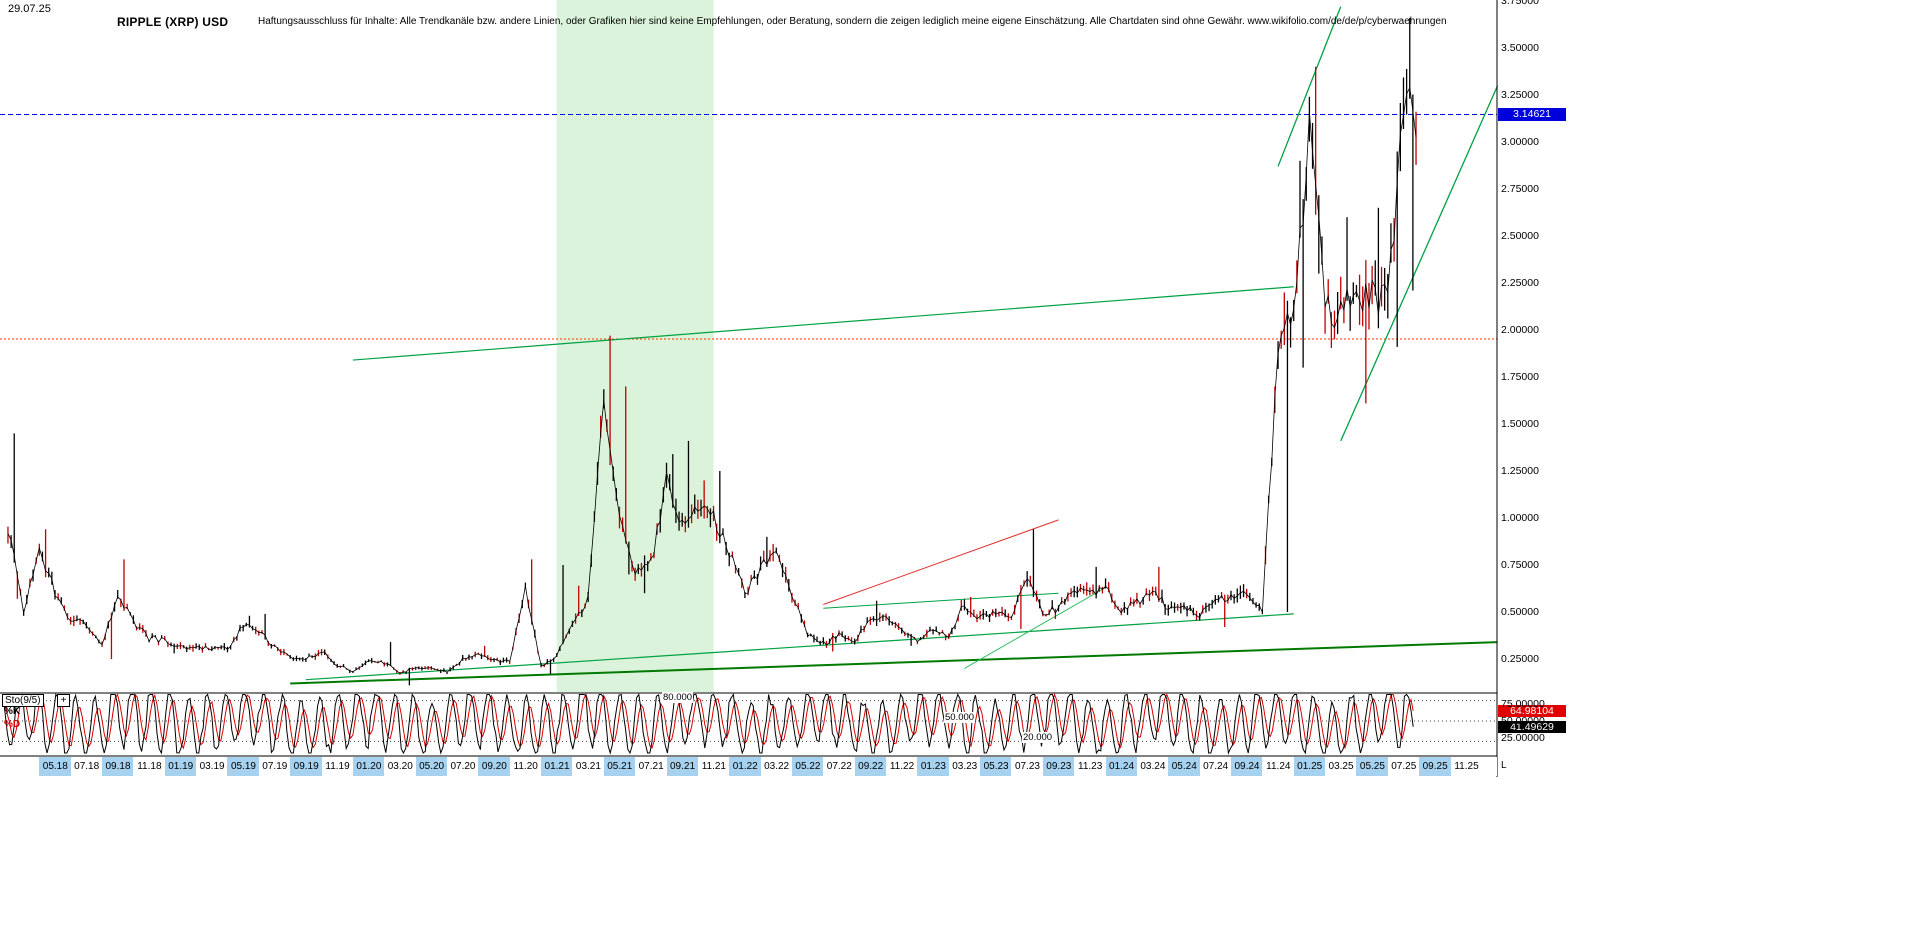  What do you see at coordinates (180, 766) in the screenshot?
I see `time-axis-label: 01.19` at bounding box center [180, 766].